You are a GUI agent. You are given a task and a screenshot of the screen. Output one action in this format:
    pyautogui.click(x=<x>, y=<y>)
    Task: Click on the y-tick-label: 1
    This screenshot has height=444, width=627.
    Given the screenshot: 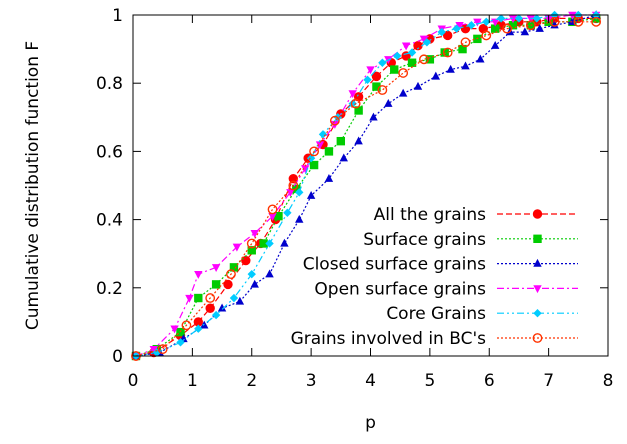 What is the action you would take?
    pyautogui.click(x=117, y=16)
    